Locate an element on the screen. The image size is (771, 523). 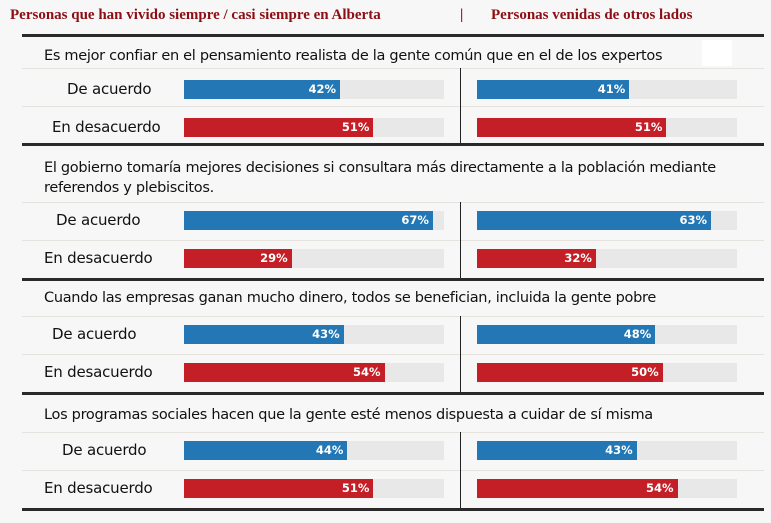
bar-value-label: 29% is located at coordinates (274, 258).